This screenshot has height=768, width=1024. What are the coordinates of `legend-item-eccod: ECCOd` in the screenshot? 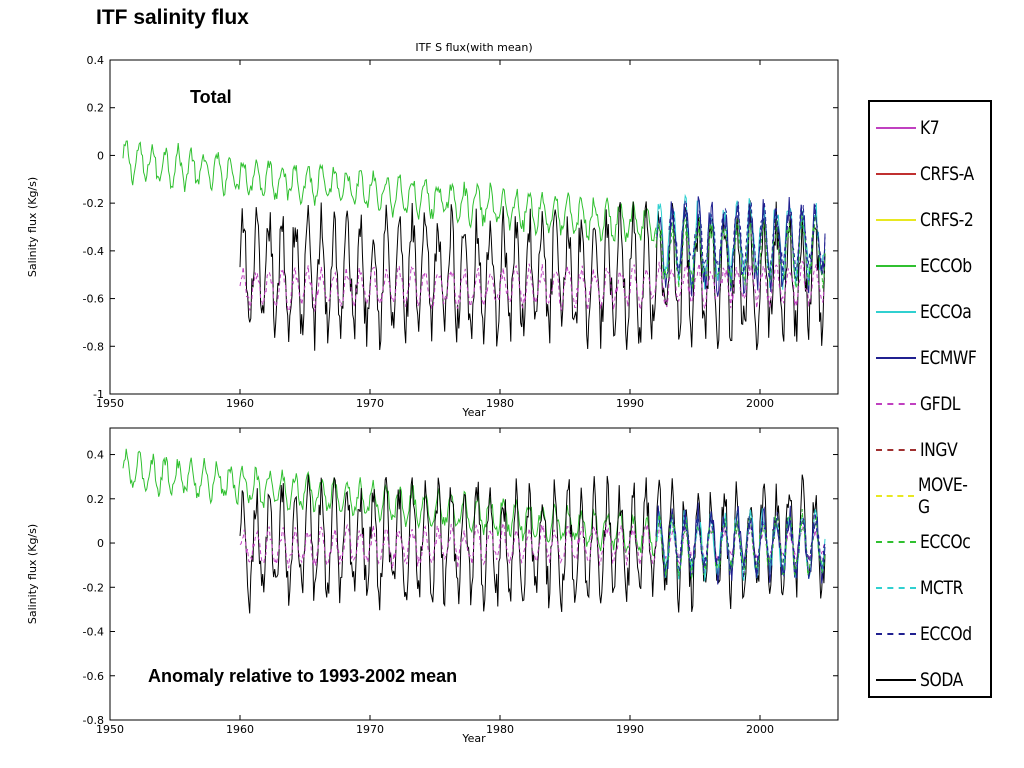 It's located at (929, 634).